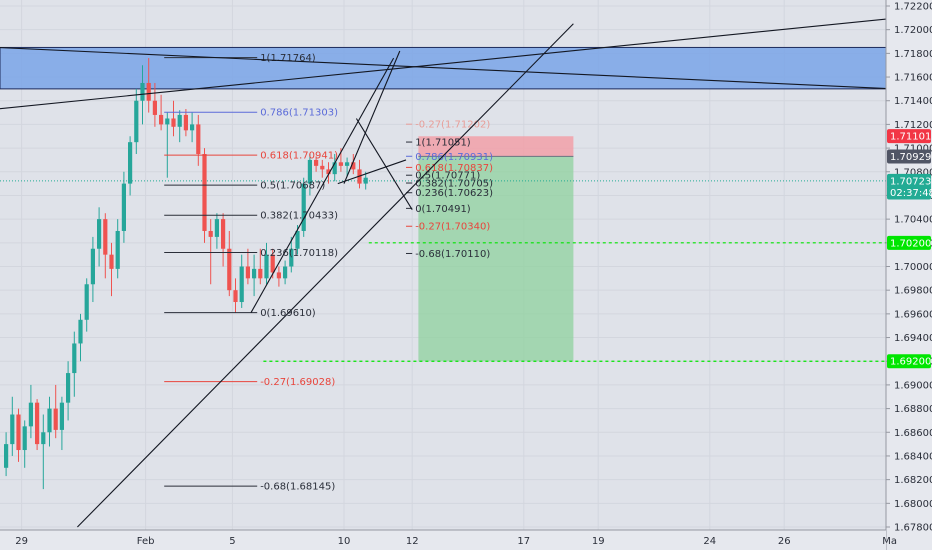 The height and width of the screenshot is (550, 932). Describe the element at coordinates (913, 220) in the screenshot. I see `price-tick-label: 1.70400` at that location.